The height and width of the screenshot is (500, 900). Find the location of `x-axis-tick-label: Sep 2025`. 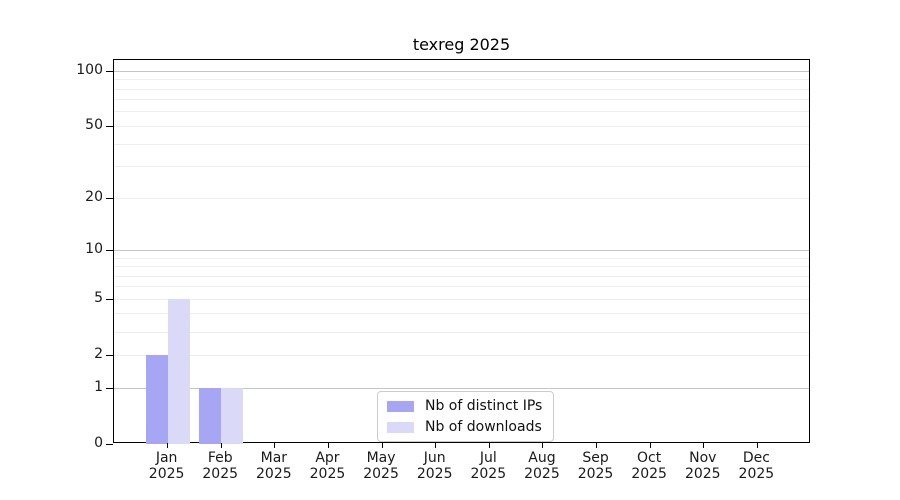

x-axis-tick-label: Sep 2025 is located at coordinates (595, 466).